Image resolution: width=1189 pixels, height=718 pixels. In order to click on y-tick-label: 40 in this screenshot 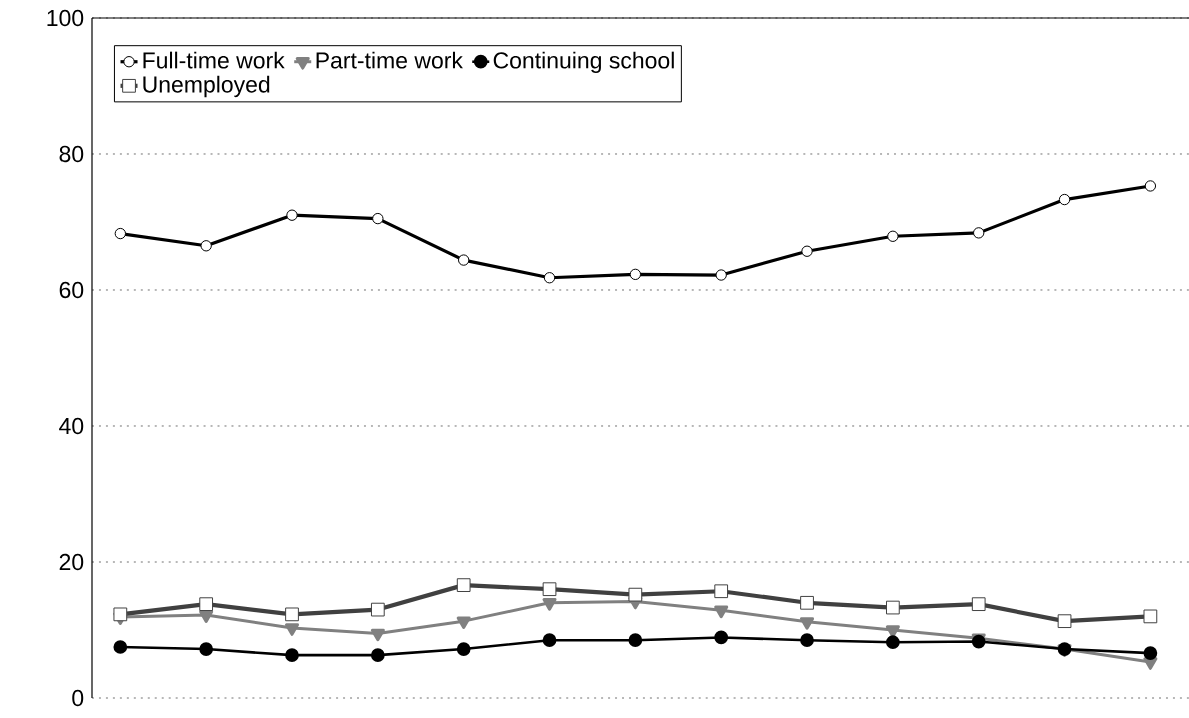, I will do `click(71, 426)`.